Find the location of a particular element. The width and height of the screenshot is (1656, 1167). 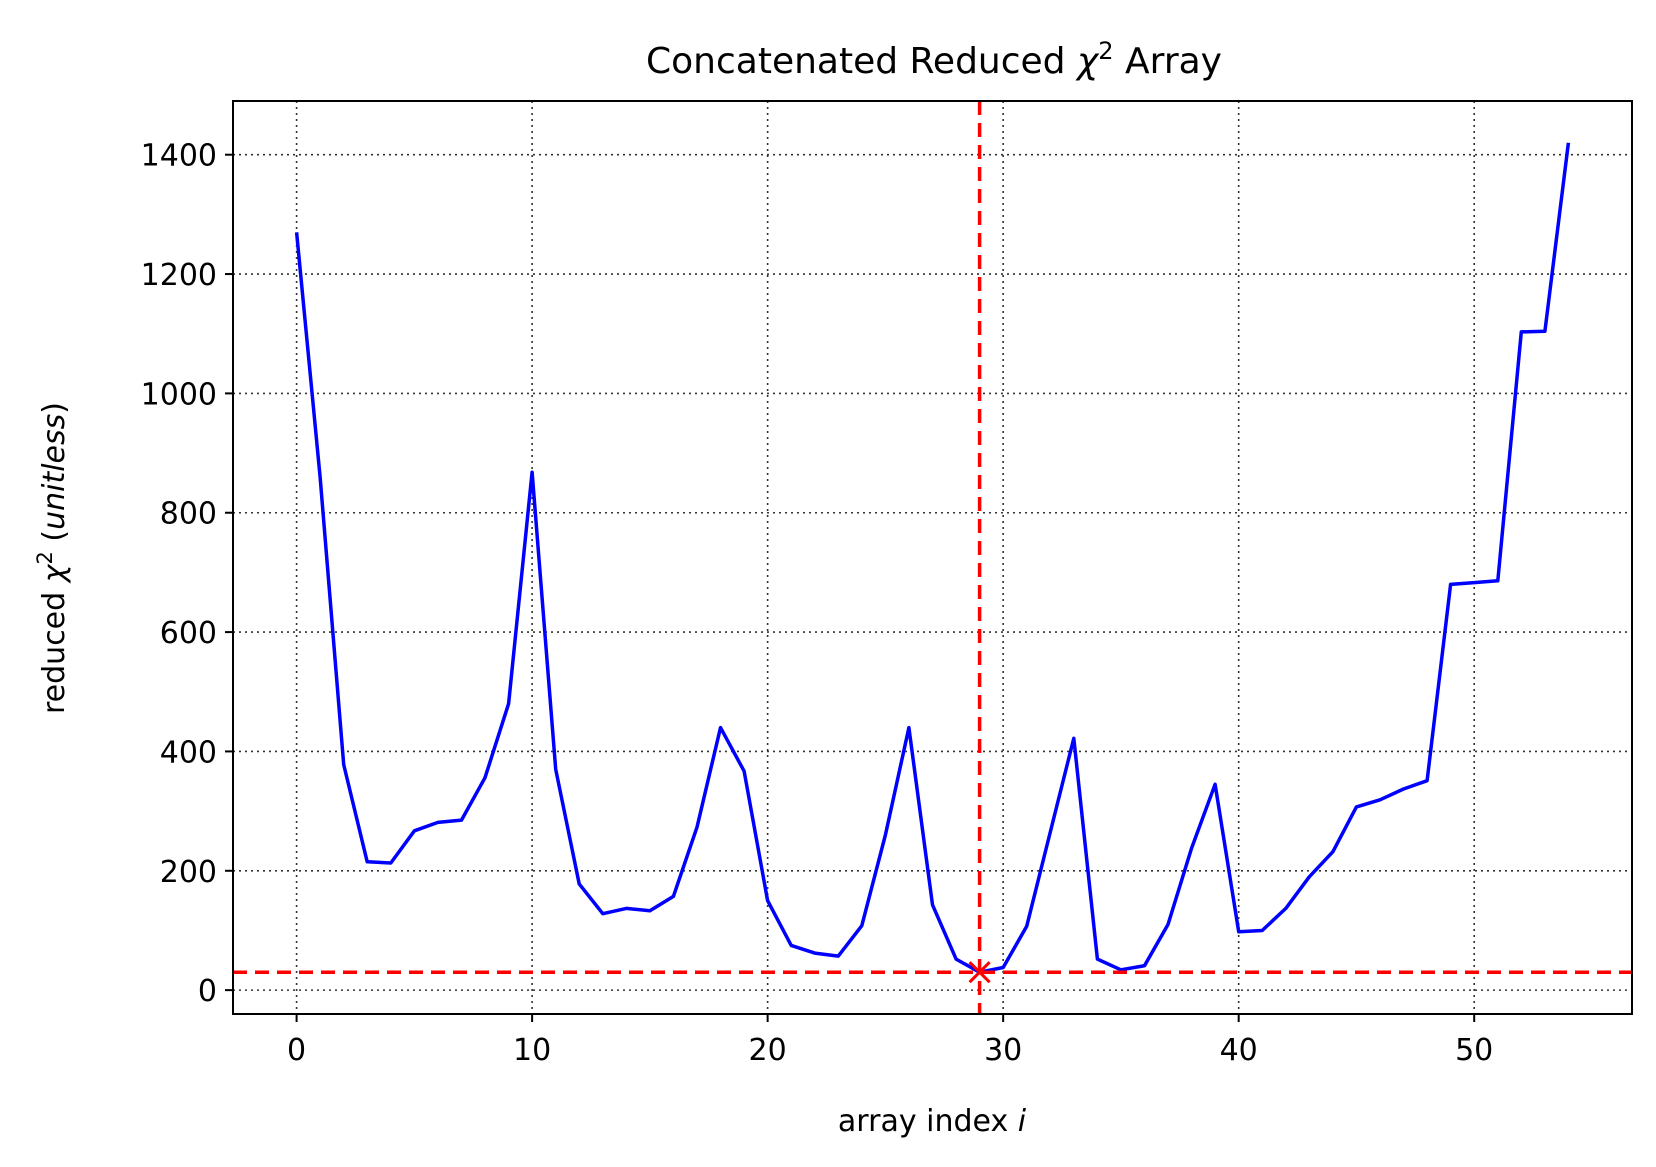

x-tick-label-50: 50 is located at coordinates (1474, 1050).